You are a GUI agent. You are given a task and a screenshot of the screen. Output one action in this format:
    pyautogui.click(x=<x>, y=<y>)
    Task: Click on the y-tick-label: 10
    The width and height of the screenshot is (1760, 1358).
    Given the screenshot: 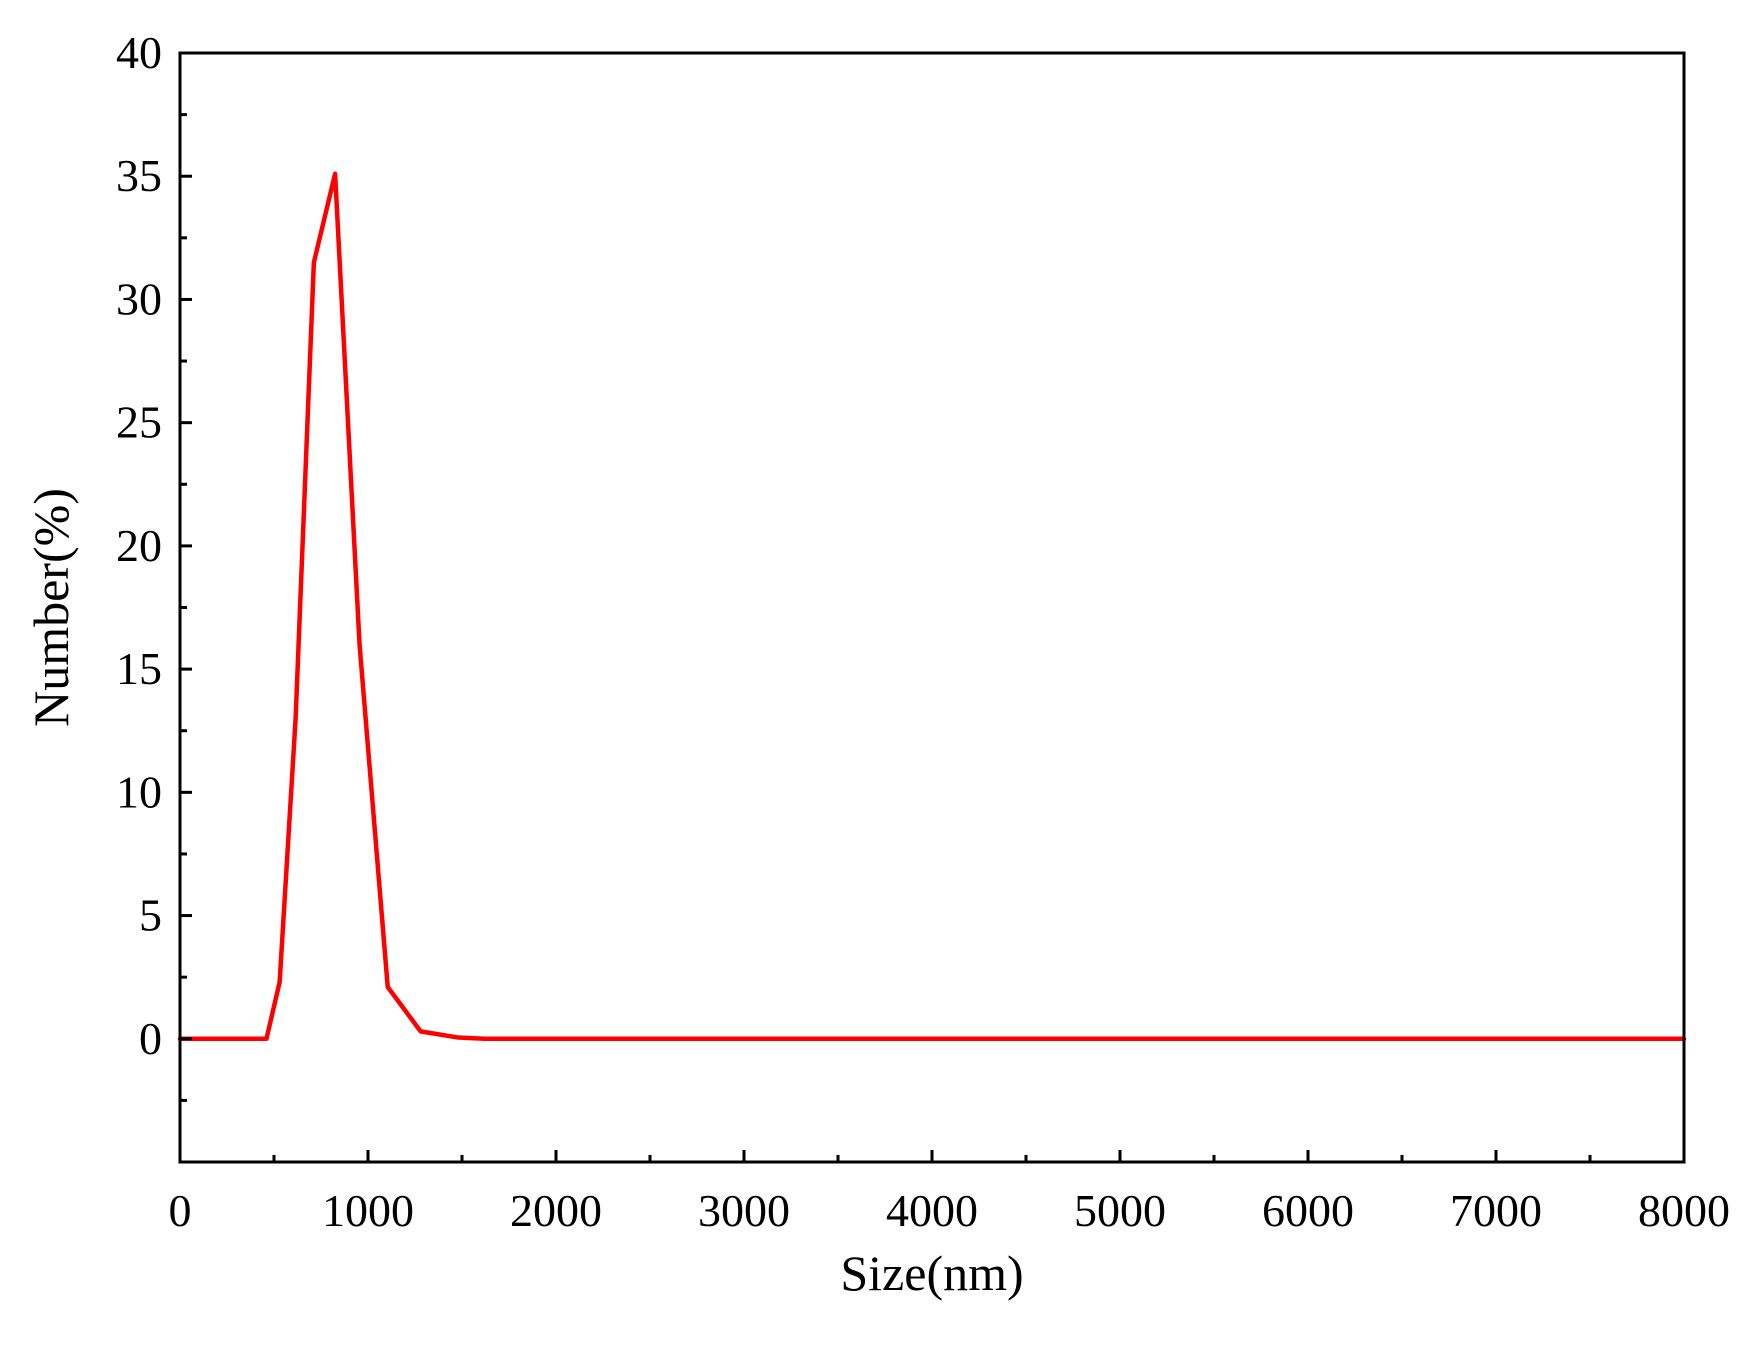 What is the action you would take?
    pyautogui.click(x=139, y=791)
    